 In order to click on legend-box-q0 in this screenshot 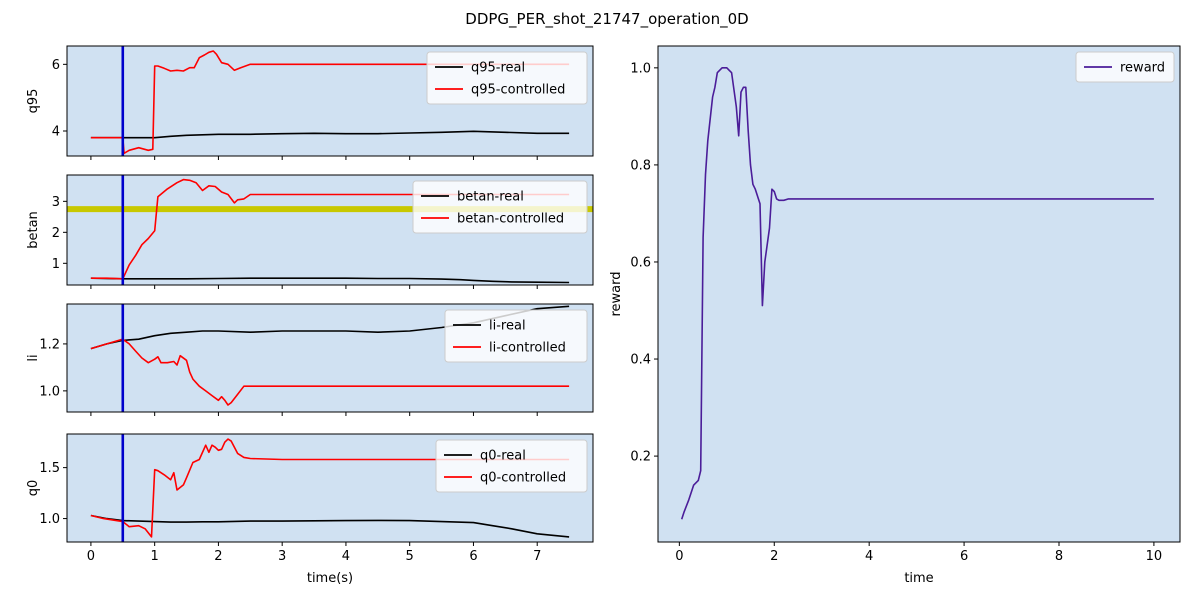, I will do `click(511, 466)`.